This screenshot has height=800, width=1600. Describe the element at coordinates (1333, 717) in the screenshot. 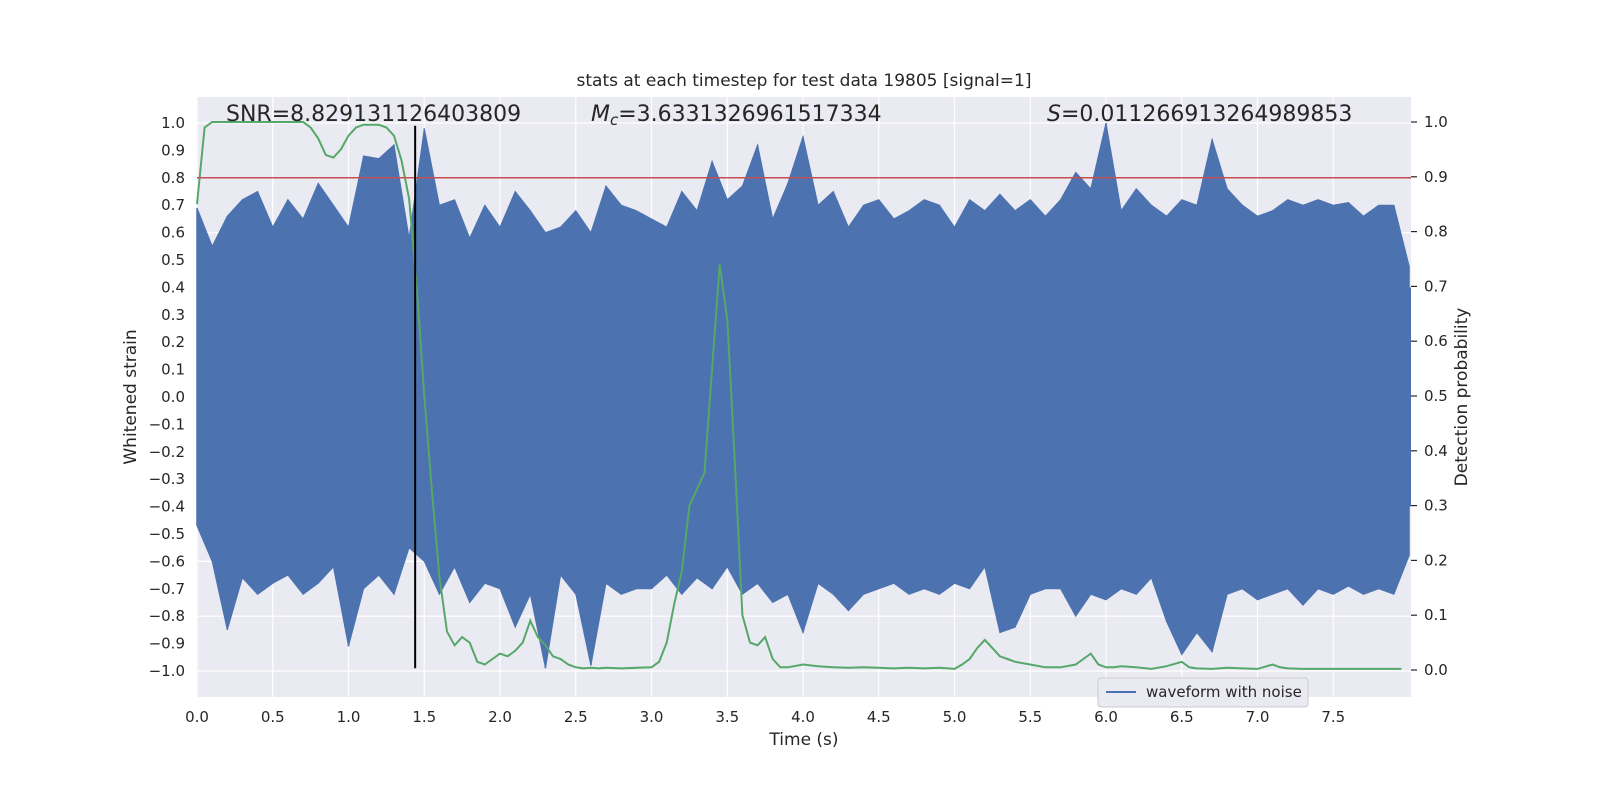

I see `x-tick-label: 7.5` at that location.